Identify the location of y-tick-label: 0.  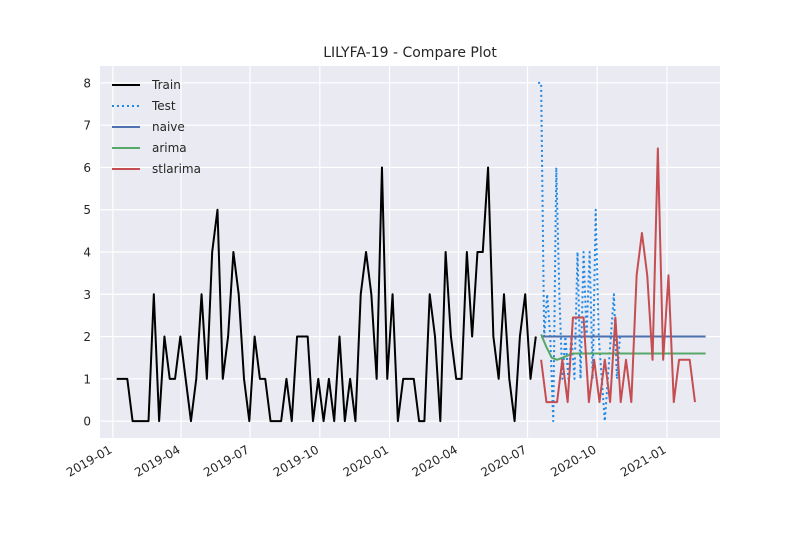
(87, 422).